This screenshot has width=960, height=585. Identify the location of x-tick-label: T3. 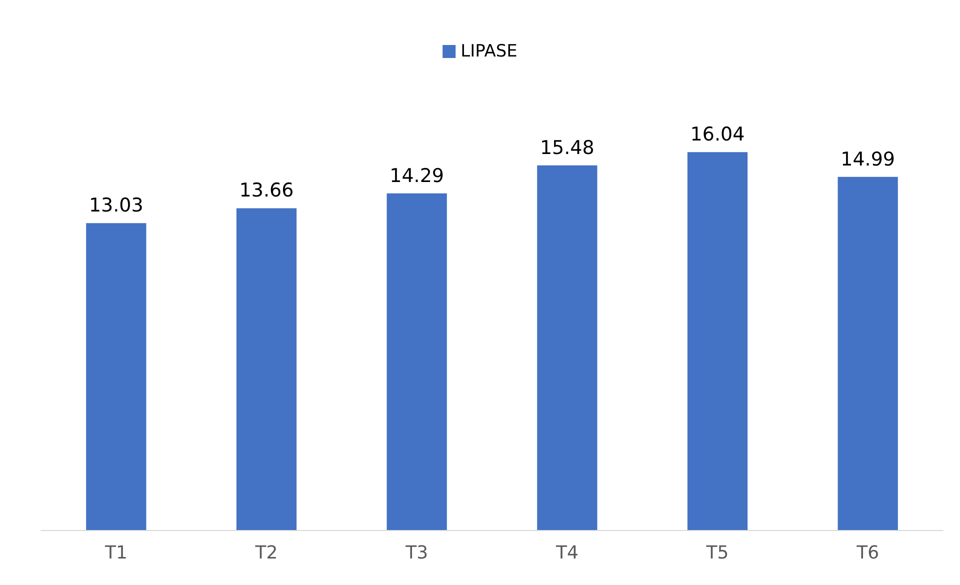
(416, 553).